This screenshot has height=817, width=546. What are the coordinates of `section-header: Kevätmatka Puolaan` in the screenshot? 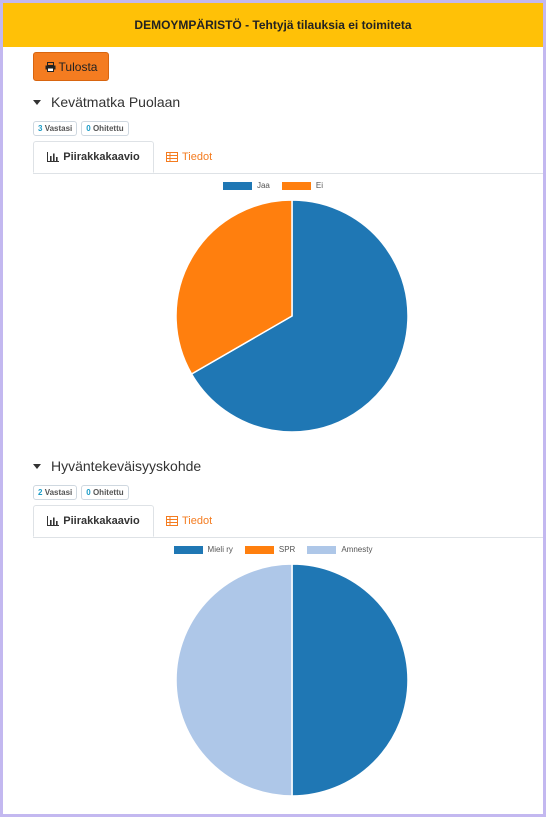 It's located at (106, 102).